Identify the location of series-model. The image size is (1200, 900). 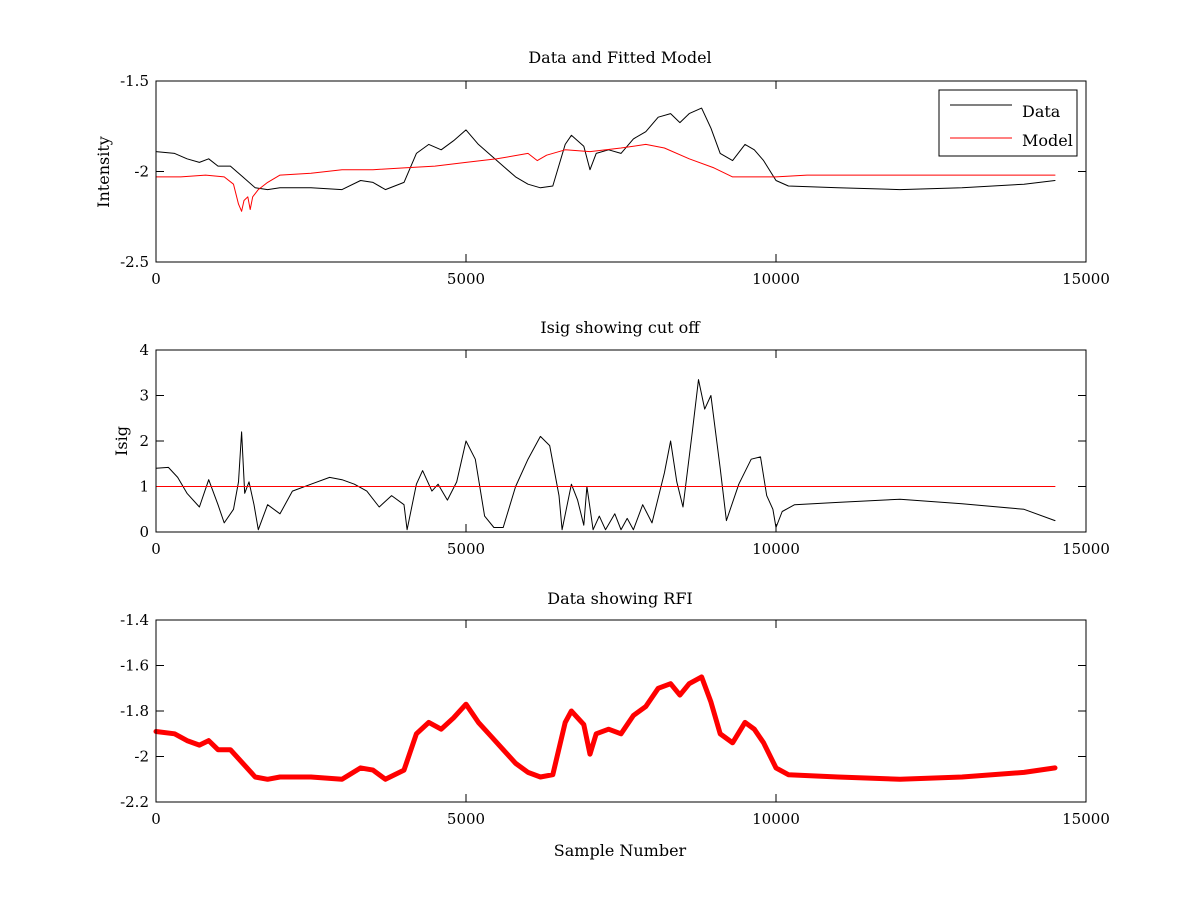
(605, 177).